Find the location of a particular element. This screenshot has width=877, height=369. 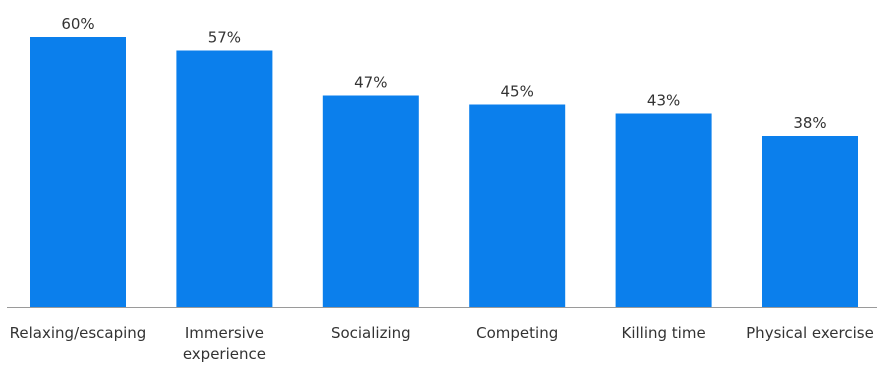

category-label-0: Relaxing/escaping is located at coordinates (78, 333).